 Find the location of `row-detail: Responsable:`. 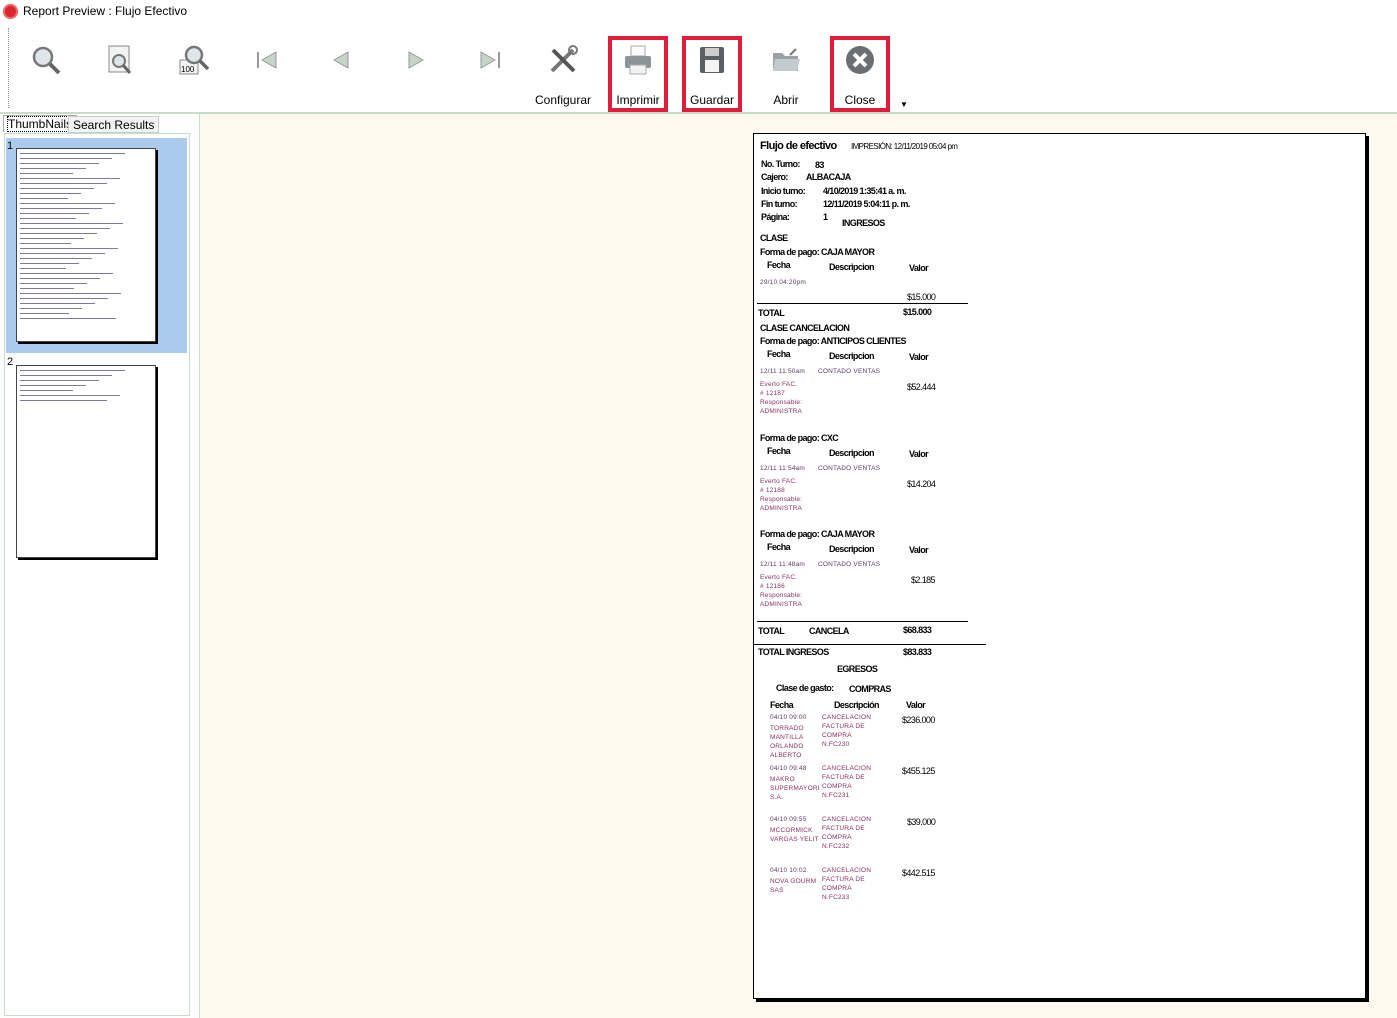

row-detail: Responsable: is located at coordinates (781, 402).